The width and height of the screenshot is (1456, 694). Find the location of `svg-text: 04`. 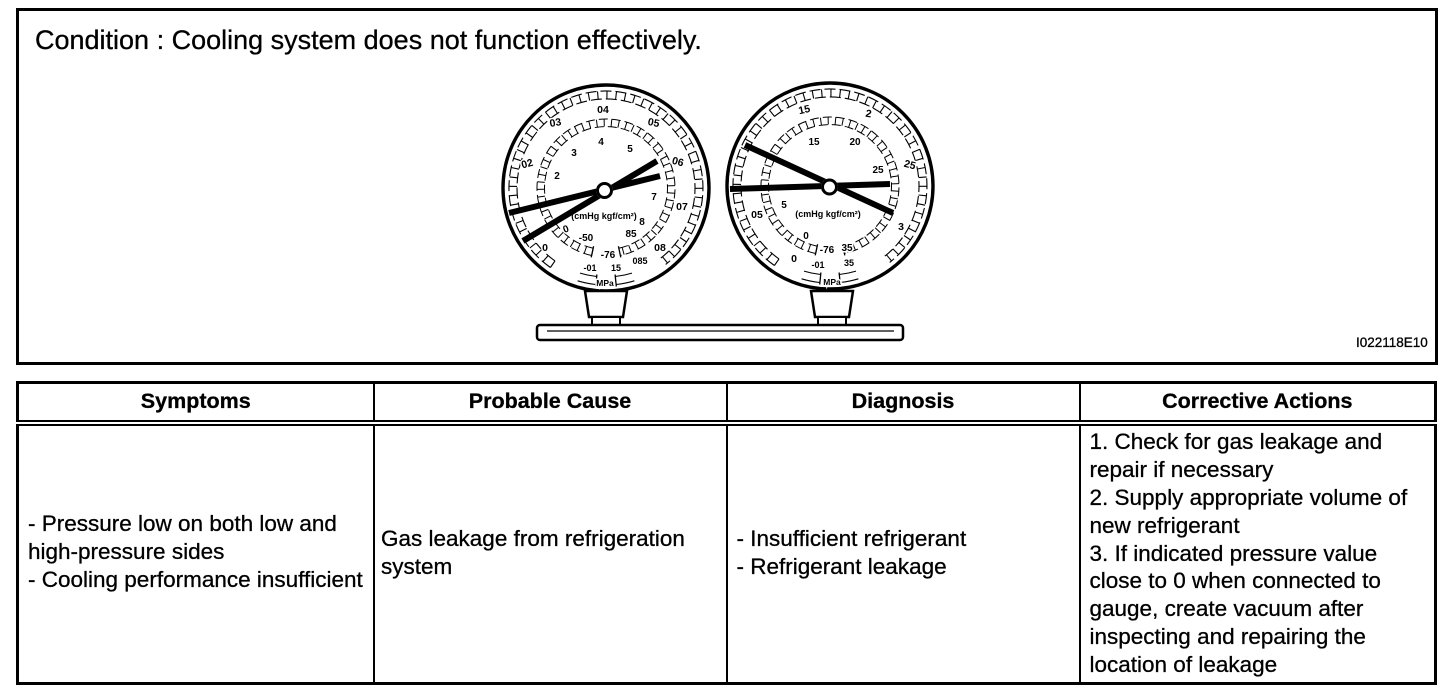

svg-text: 04 is located at coordinates (603, 110).